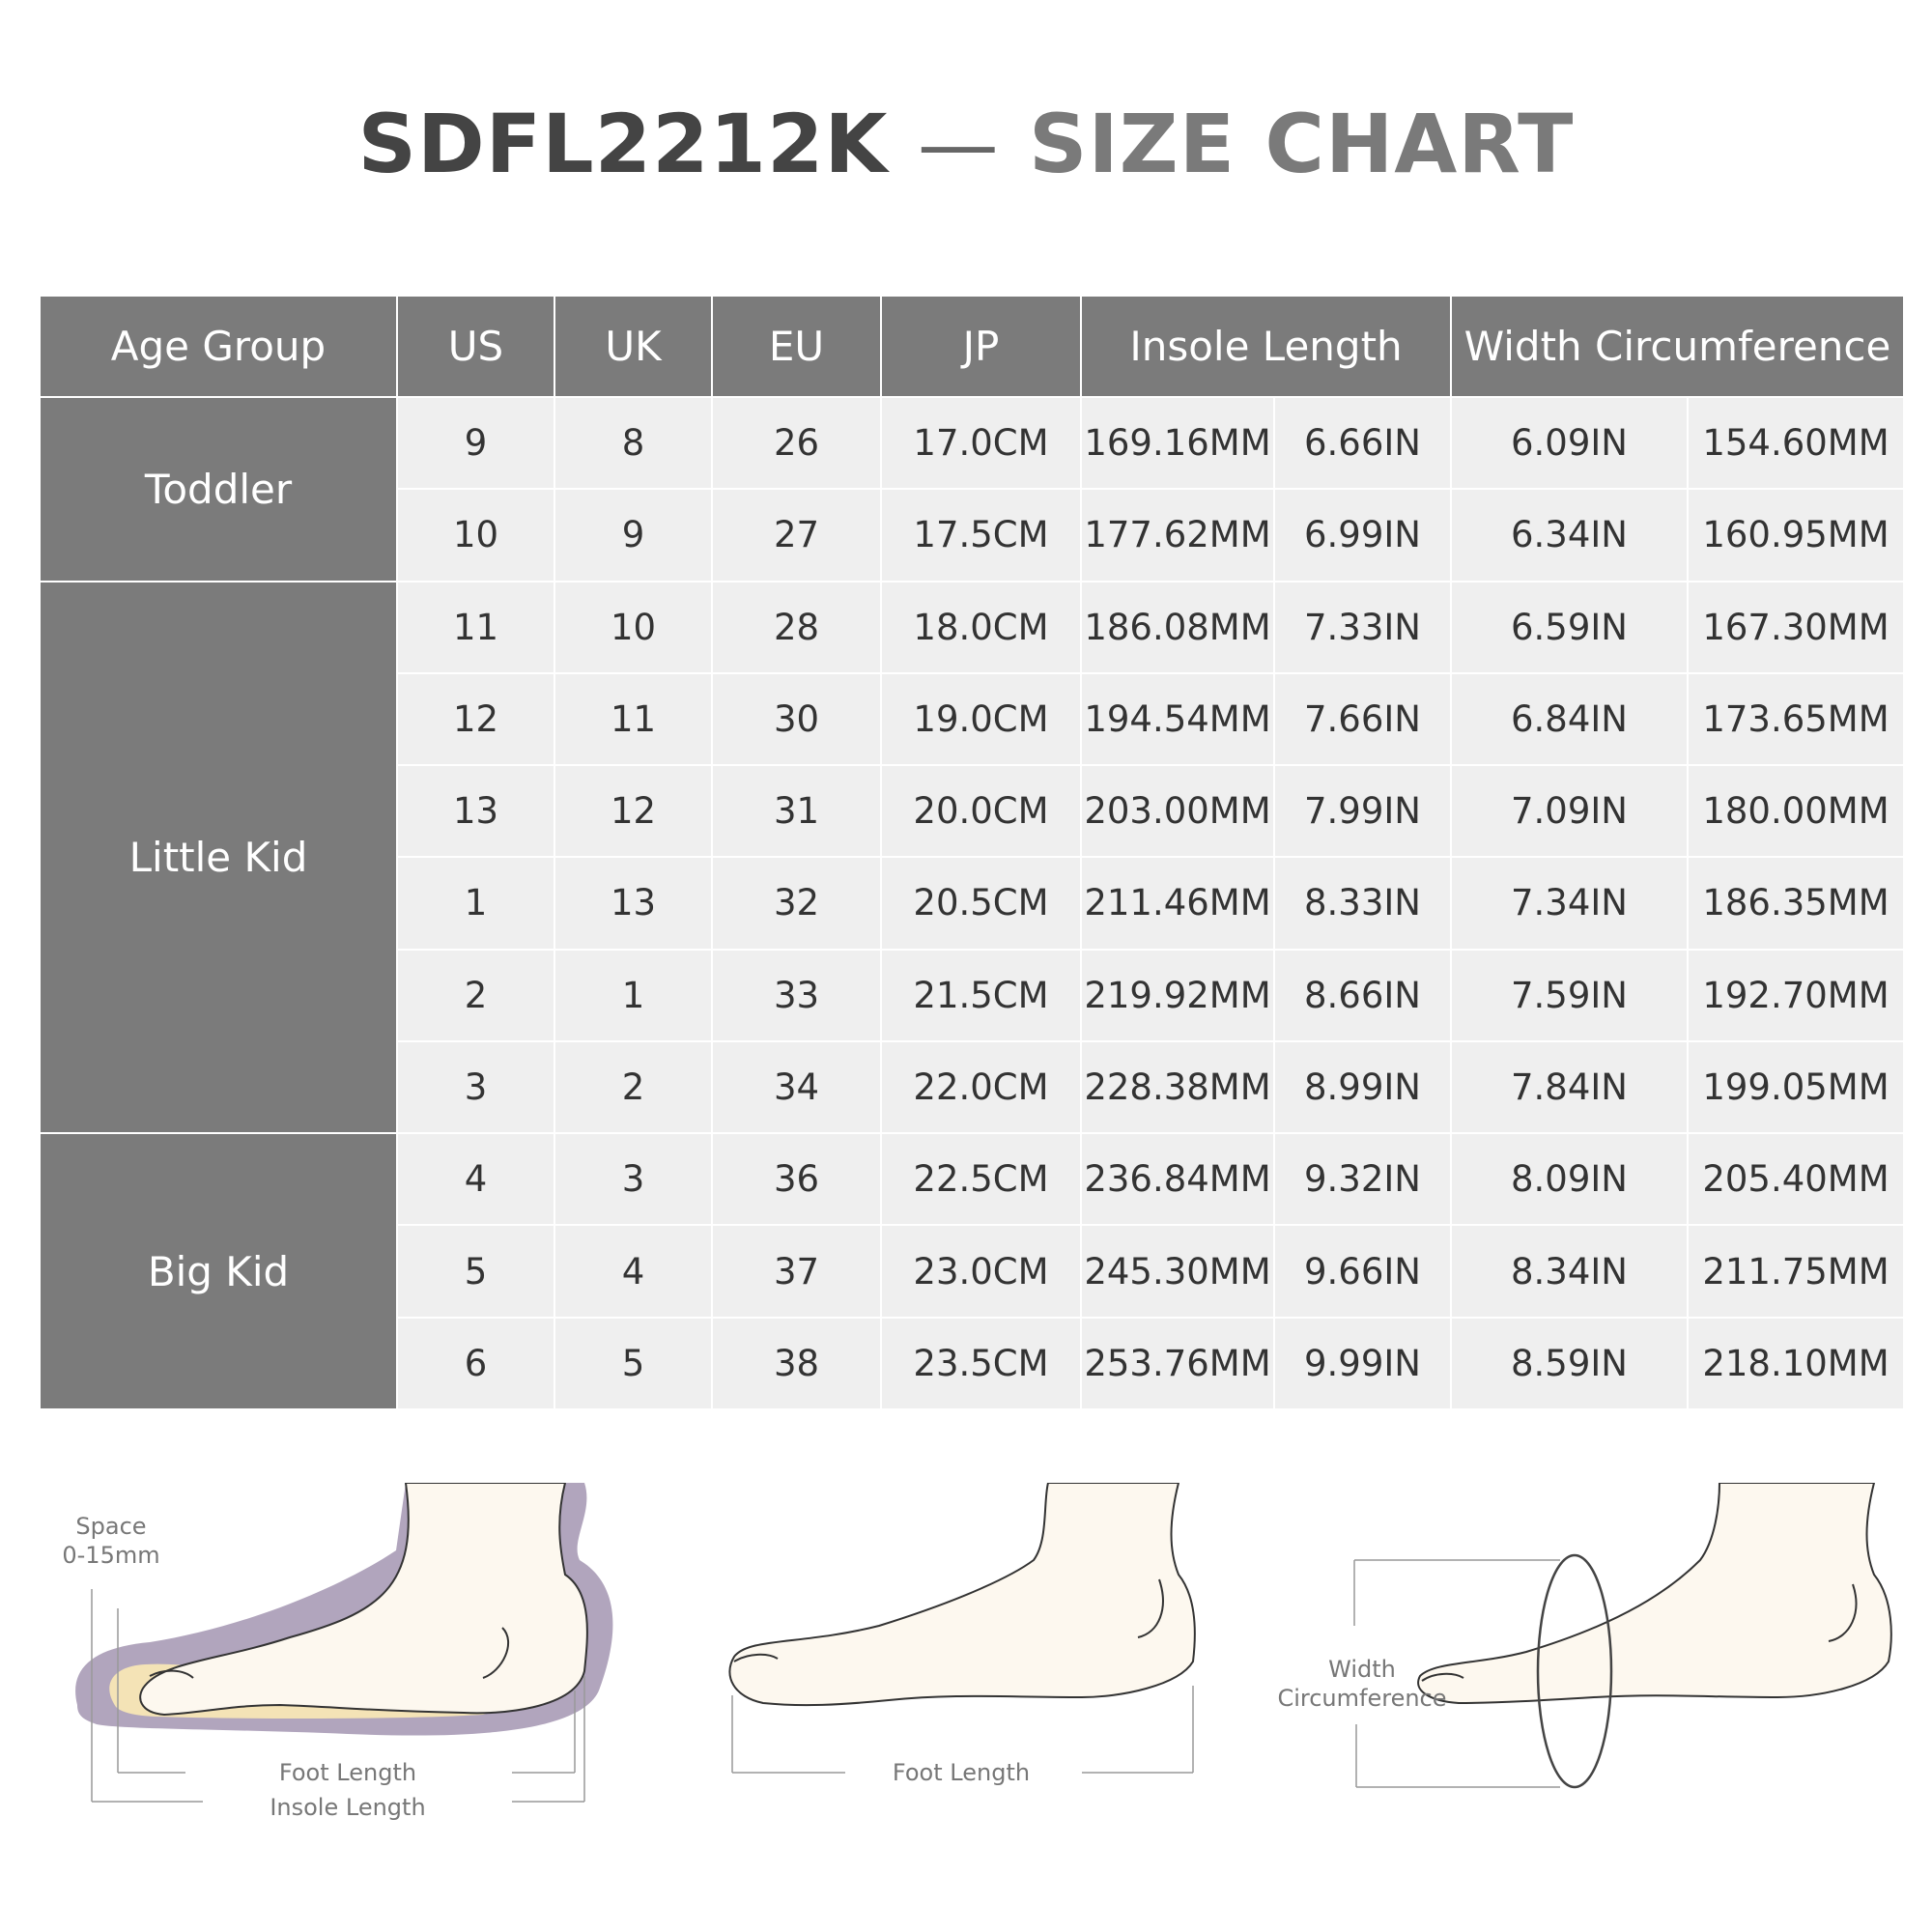  I want to click on cell-jp: 17.0CM, so click(981, 443).